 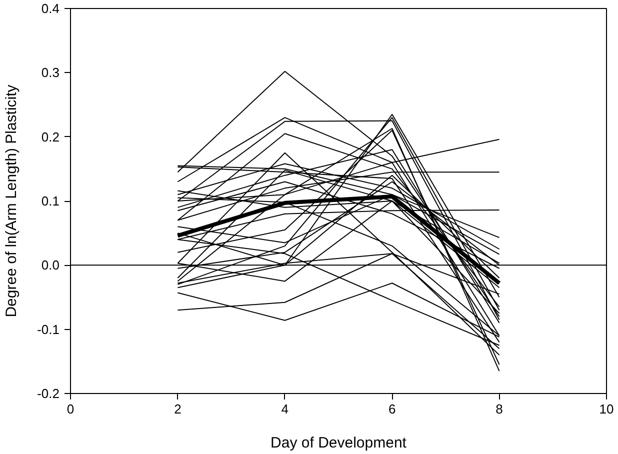 I want to click on x-axis-title: Day of Development, so click(x=339, y=443).